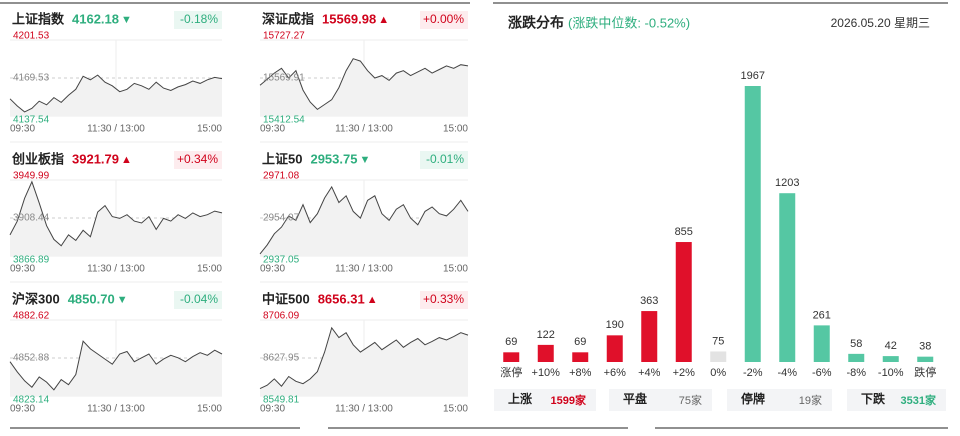  What do you see at coordinates (284, 78) in the screenshot?
I see `mid-label: 15569.91` at bounding box center [284, 78].